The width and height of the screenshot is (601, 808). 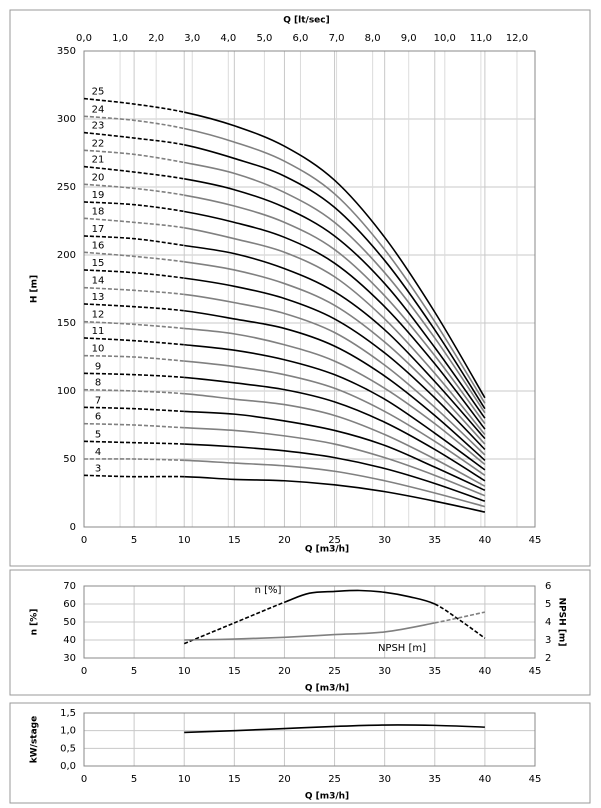 I want to click on series-label: 8, so click(x=98, y=383).